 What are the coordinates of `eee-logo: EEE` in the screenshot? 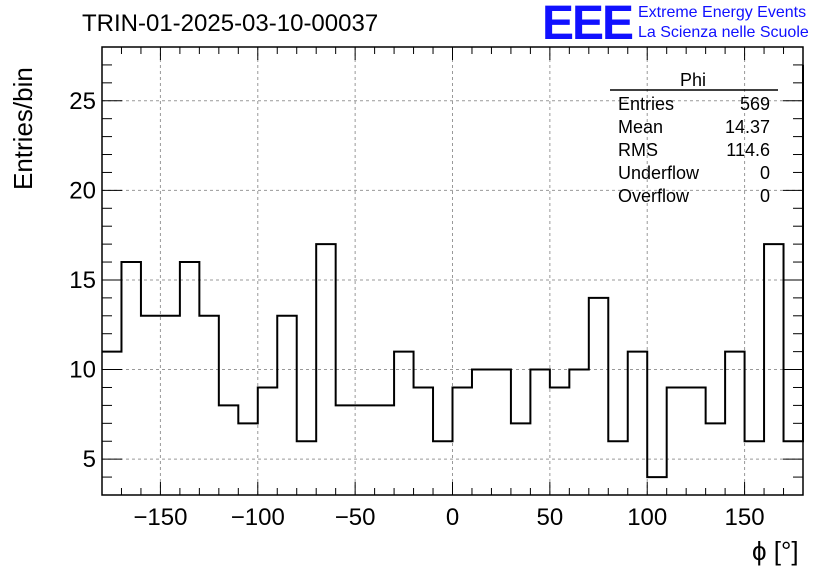 It's located at (588, 25).